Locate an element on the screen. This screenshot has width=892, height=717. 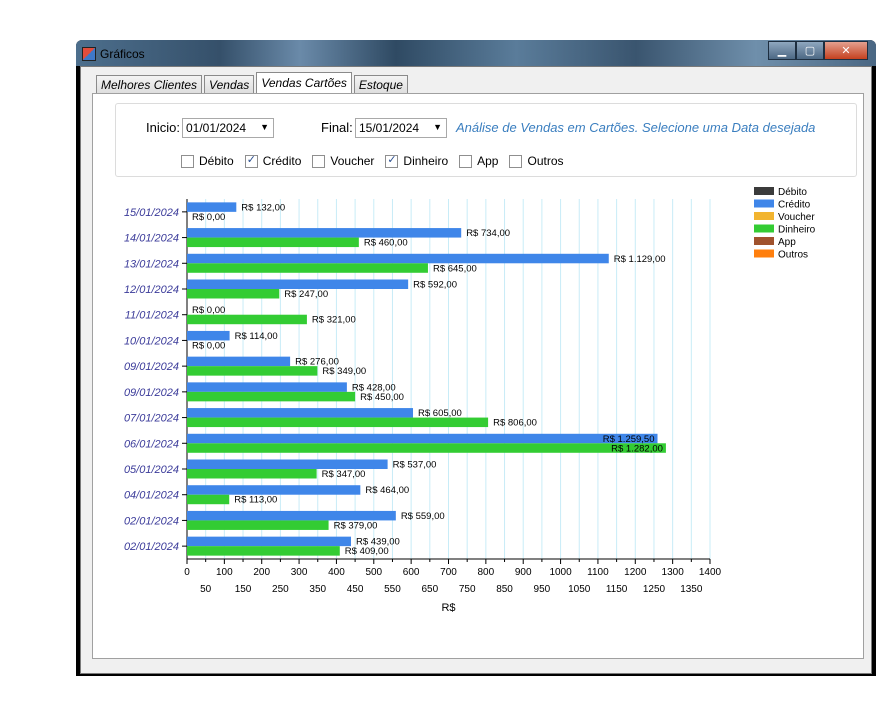
checkbox-label: App is located at coordinates (488, 161).